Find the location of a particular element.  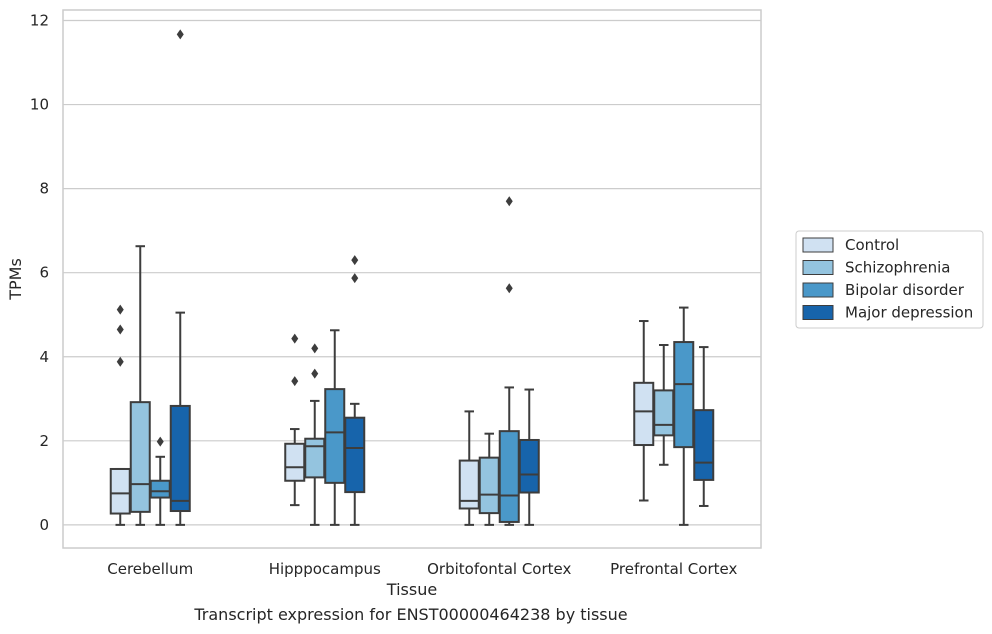

y-axis-label: TPMs is located at coordinates (15, 279).